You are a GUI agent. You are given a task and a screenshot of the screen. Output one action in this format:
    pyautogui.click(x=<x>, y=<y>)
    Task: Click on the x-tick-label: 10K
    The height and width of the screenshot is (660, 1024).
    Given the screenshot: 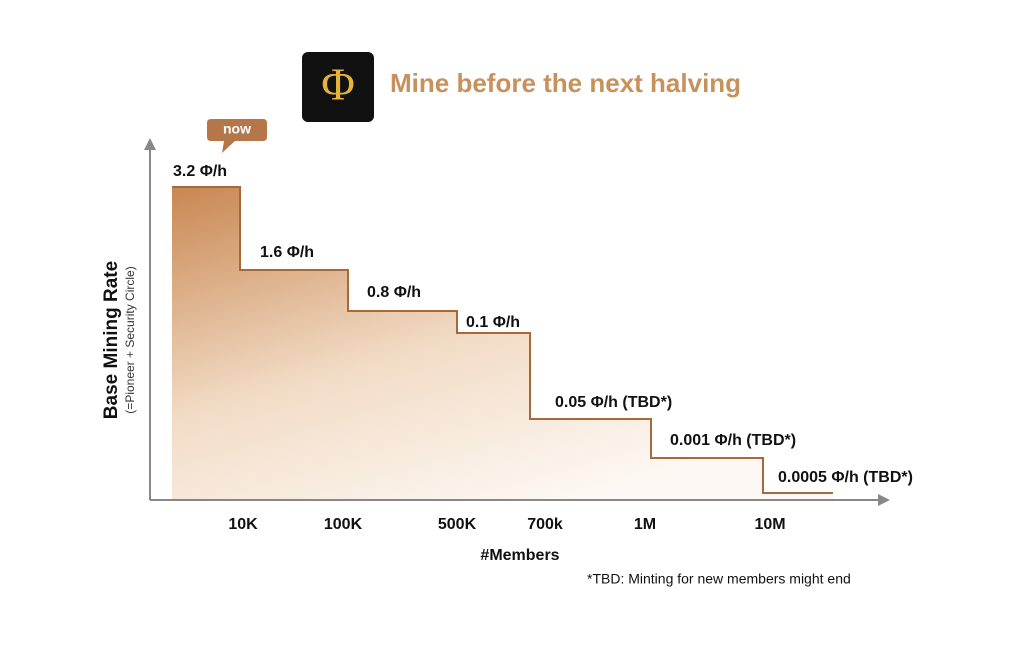 What is the action you would take?
    pyautogui.click(x=243, y=524)
    